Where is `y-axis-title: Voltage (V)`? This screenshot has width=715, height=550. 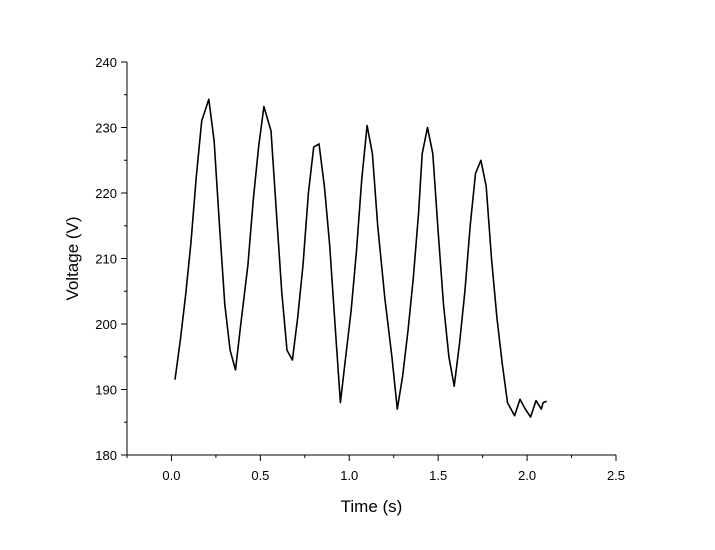 y-axis-title: Voltage (V) is located at coordinates (72, 258).